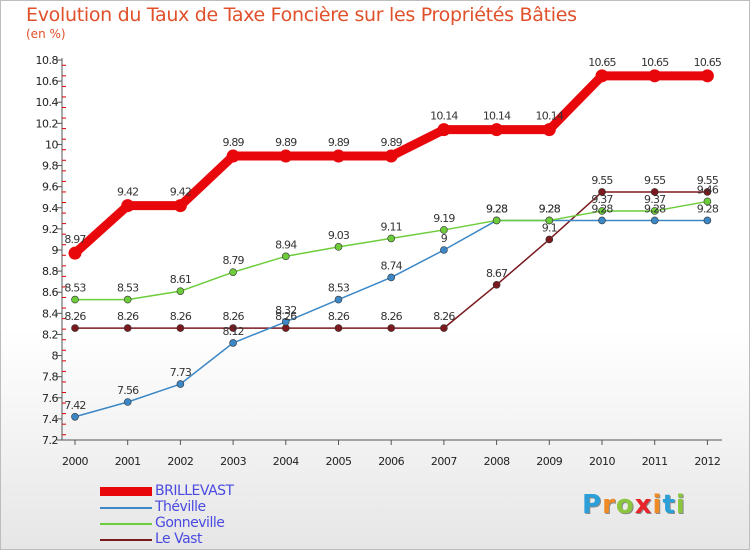 The width and height of the screenshot is (750, 550). Describe the element at coordinates (194, 491) in the screenshot. I see `legend-label-brillevast: BRILLEVAST` at that location.